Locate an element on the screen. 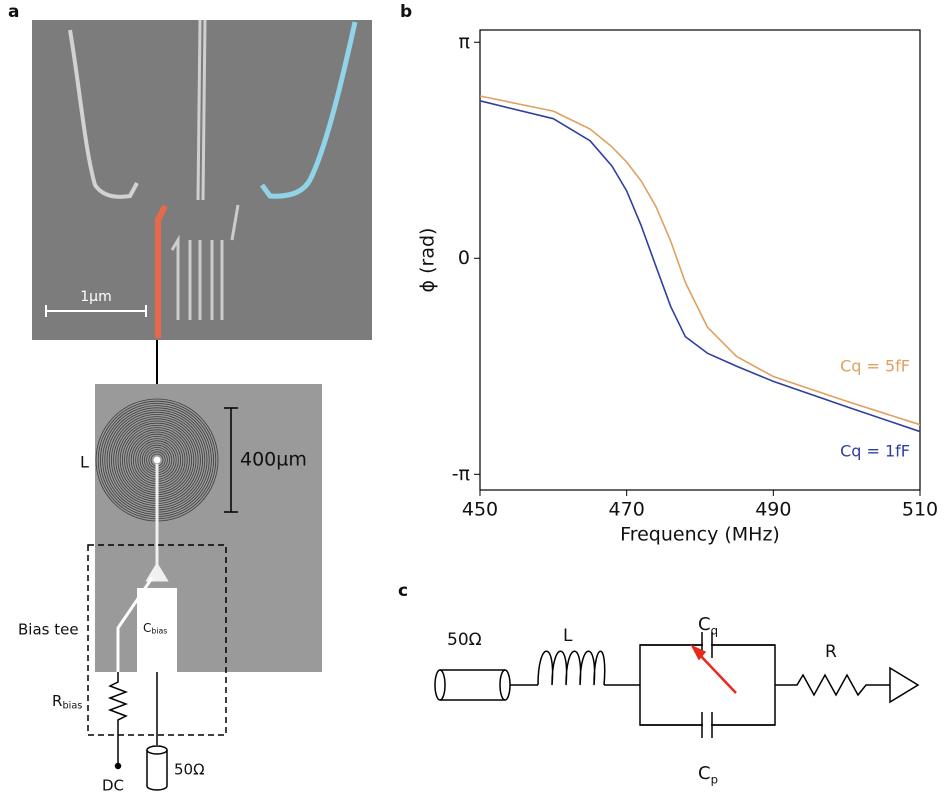 Image resolution: width=946 pixels, height=796 pixels. x-tick-label: 450 is located at coordinates (480, 510).